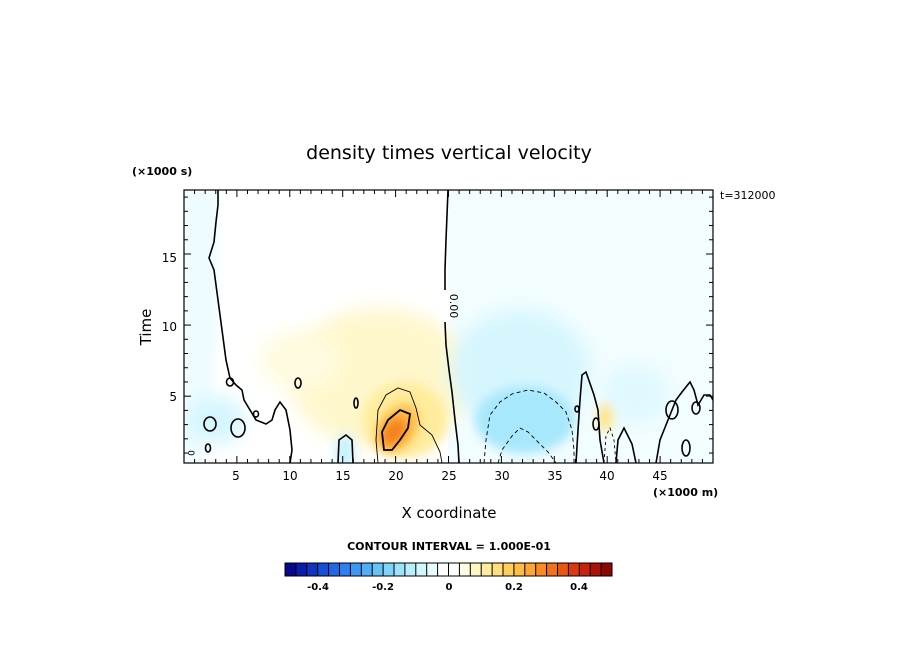 The height and width of the screenshot is (654, 904). I want to click on negative-contour-small, so click(610, 444).